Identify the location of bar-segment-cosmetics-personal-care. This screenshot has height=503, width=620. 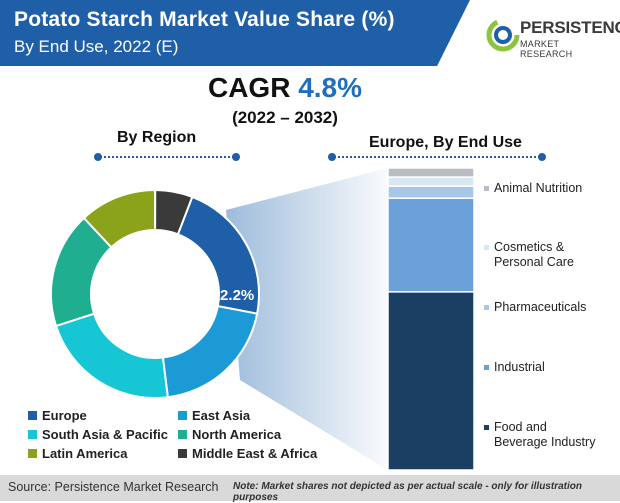
(431, 181).